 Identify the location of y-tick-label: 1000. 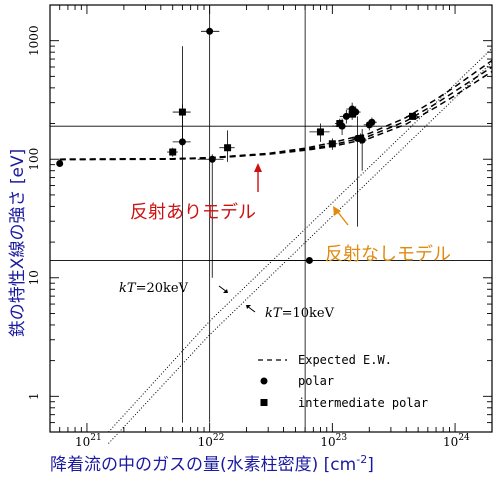
(34, 40).